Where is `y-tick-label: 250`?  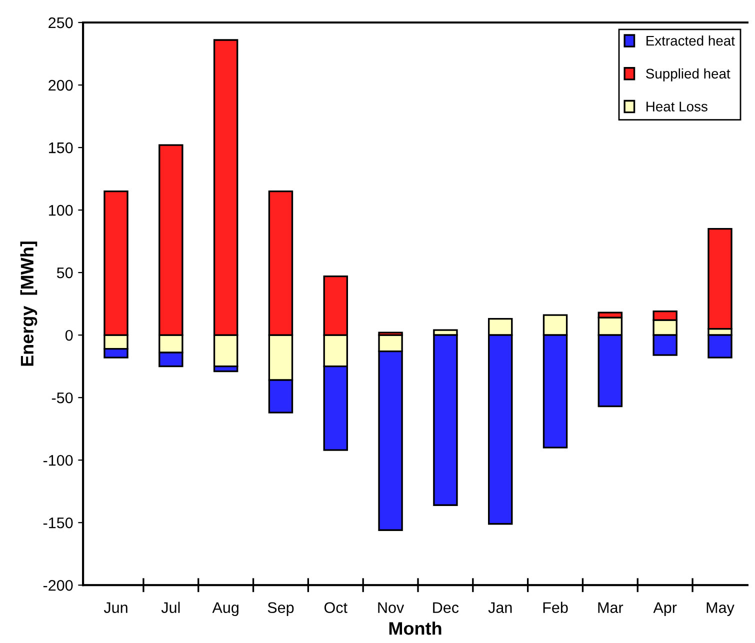
y-tick-label: 250 is located at coordinates (60, 22).